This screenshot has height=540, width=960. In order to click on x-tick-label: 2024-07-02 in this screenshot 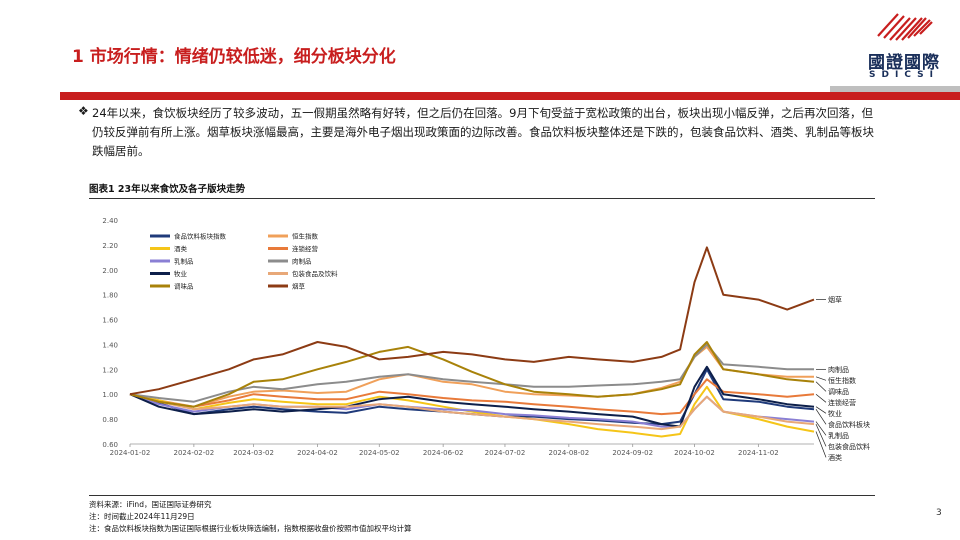, I will do `click(505, 453)`.